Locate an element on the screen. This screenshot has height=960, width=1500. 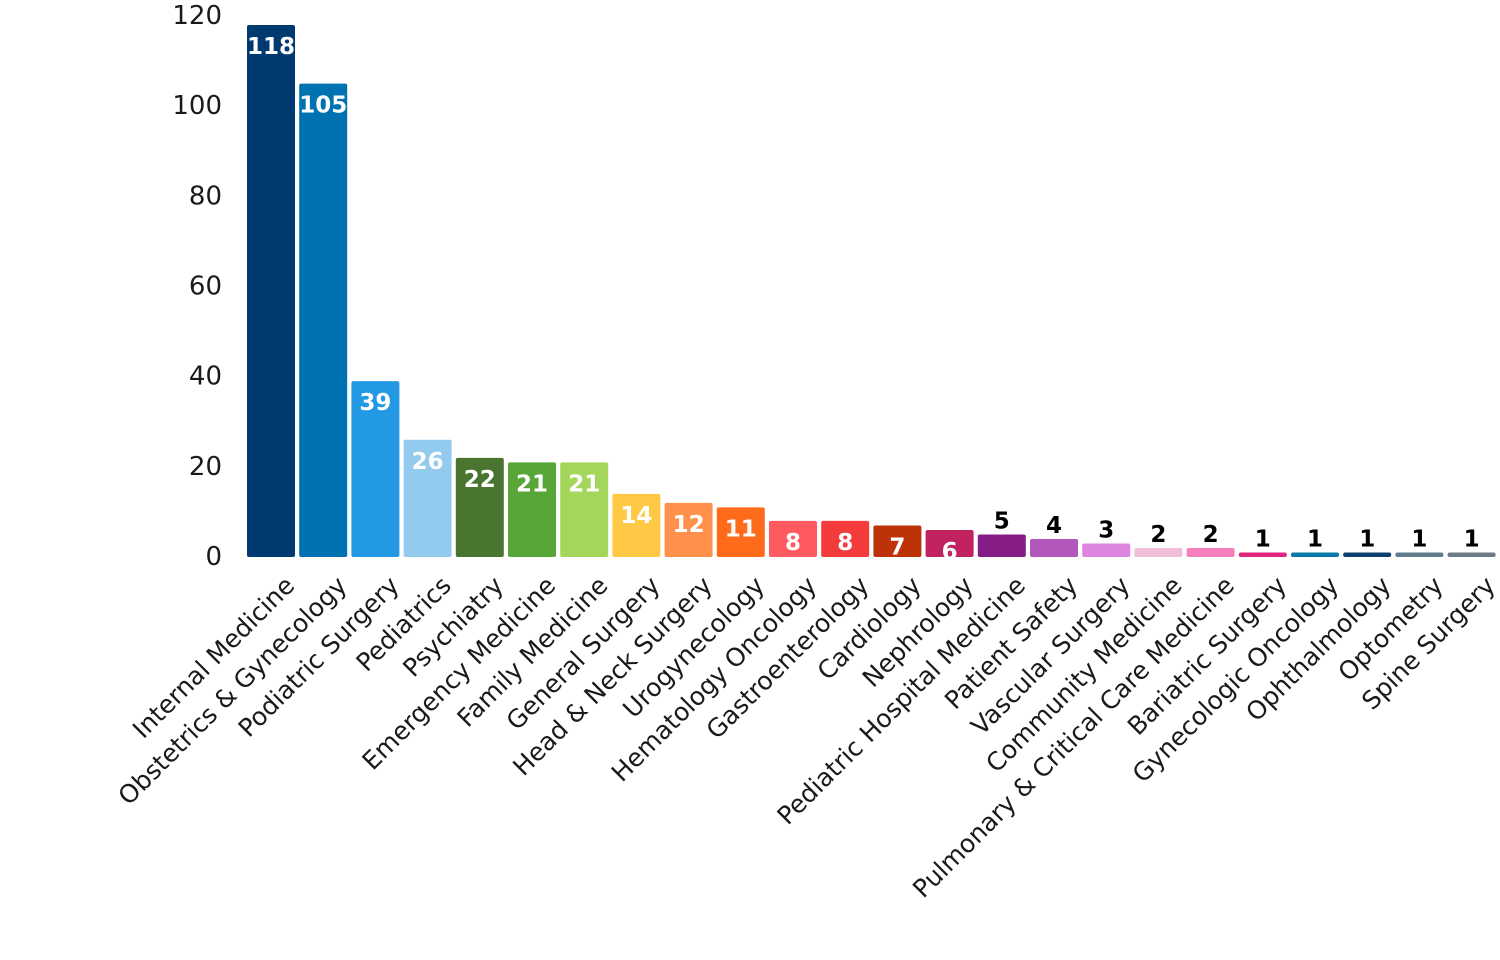
data-label: 12 is located at coordinates (689, 525).